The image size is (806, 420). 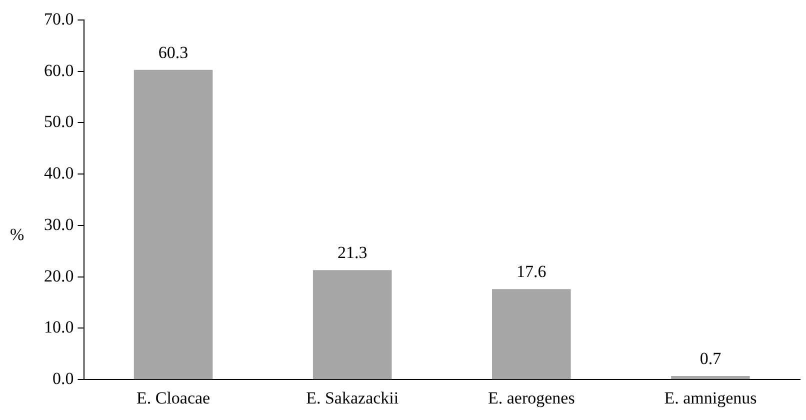 I want to click on x-tick-label: E. amnigenus, so click(x=710, y=398).